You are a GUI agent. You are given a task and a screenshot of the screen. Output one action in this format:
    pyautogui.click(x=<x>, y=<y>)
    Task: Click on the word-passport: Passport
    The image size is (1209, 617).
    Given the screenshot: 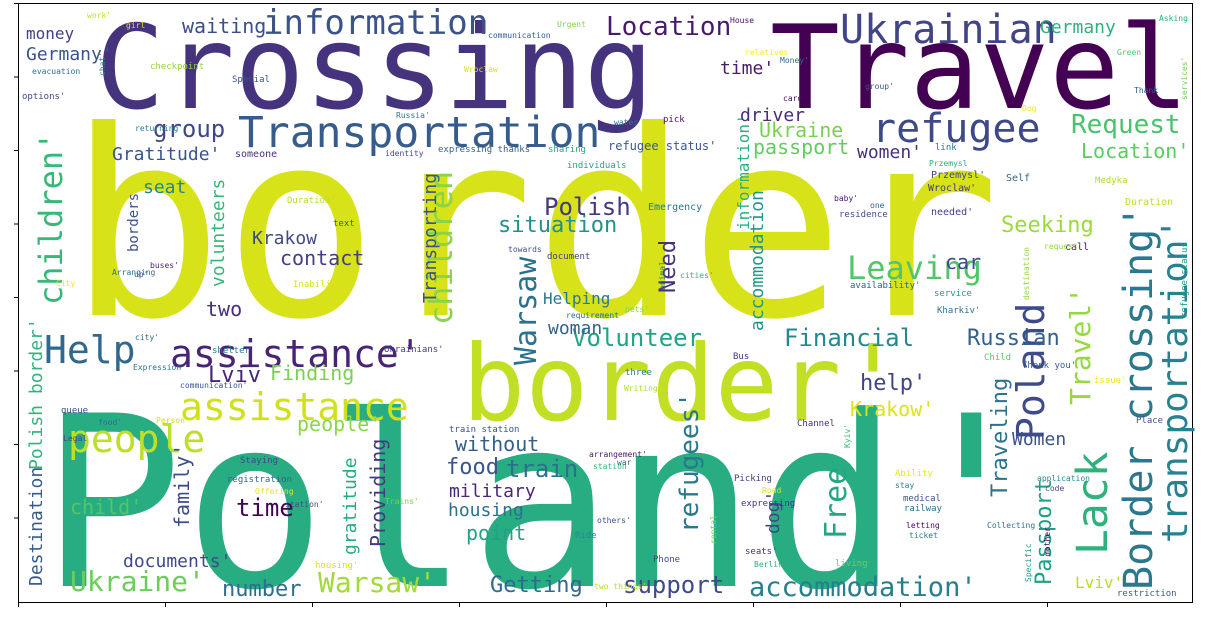 What is the action you would take?
    pyautogui.click(x=1044, y=532)
    